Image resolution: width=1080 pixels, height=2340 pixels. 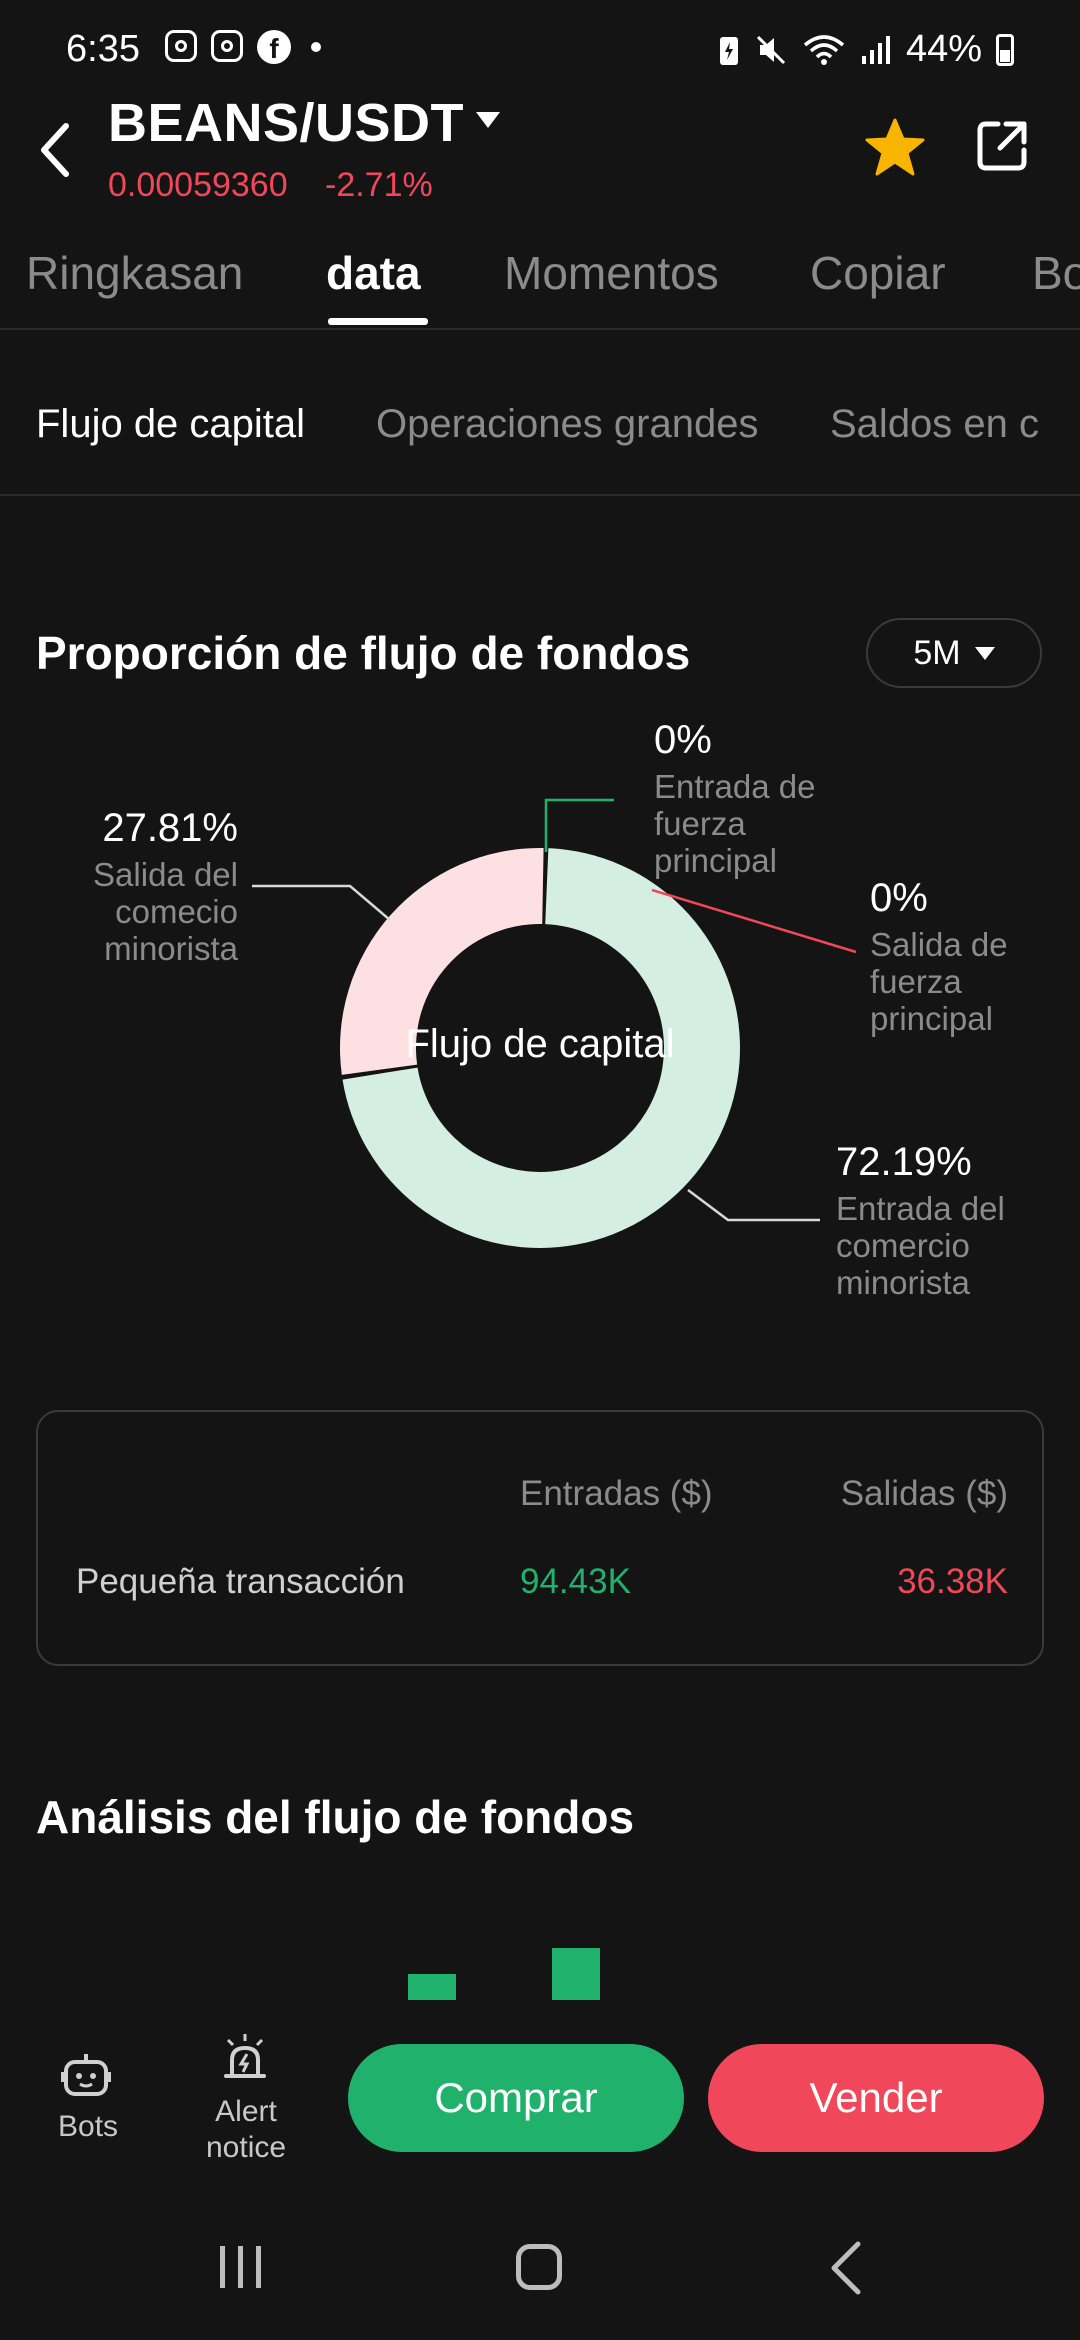 I want to click on pair-title: BEANS/USDT, so click(x=286, y=123).